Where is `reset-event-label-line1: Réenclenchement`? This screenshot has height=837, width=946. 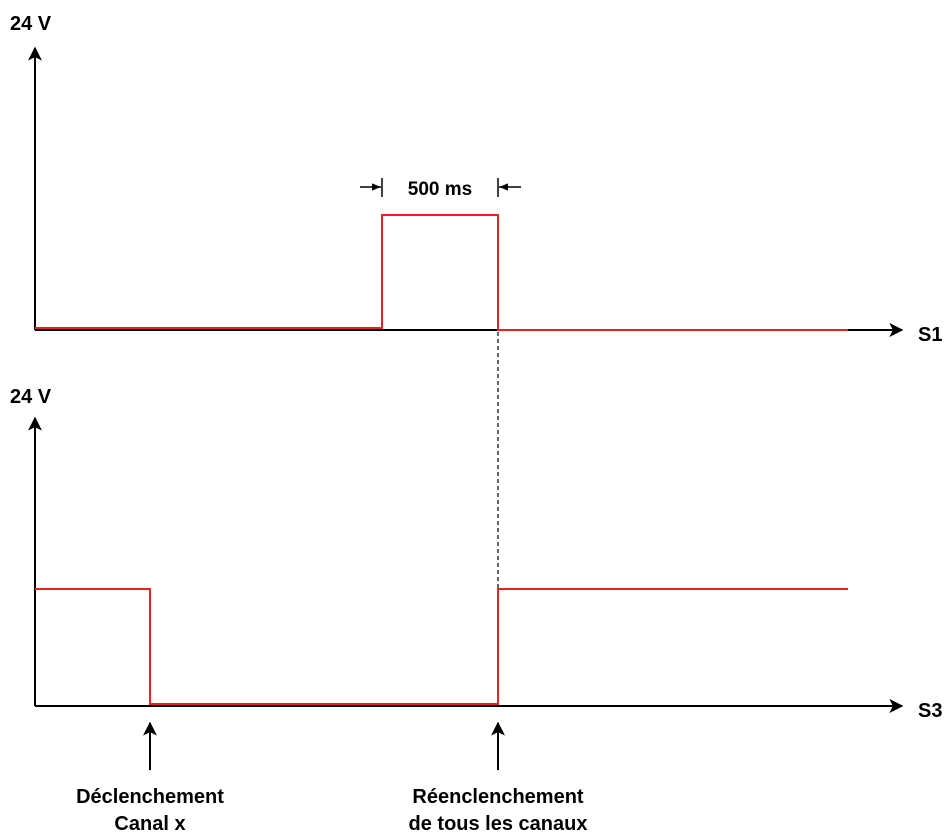
reset-event-label-line1: Réenclenchement is located at coordinates (498, 797).